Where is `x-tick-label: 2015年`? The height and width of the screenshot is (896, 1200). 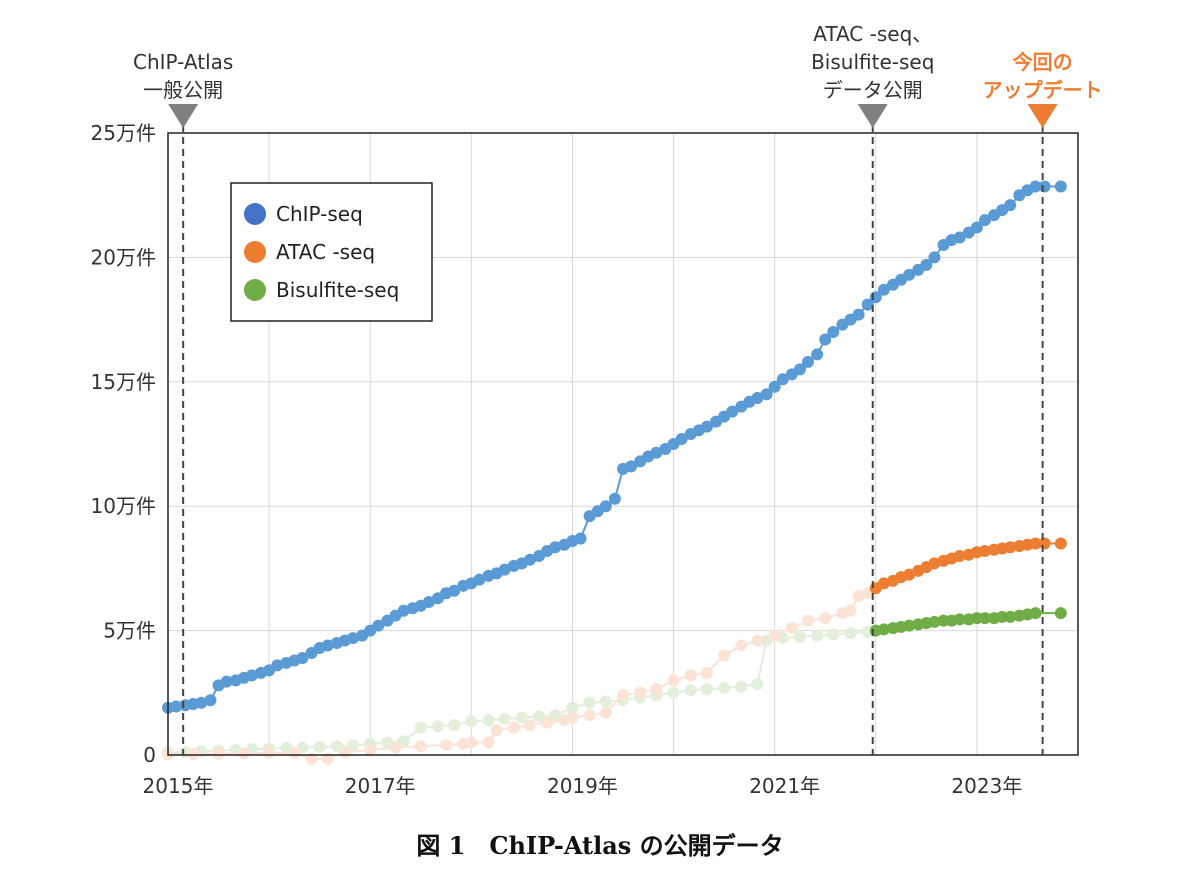
x-tick-label: 2015年 is located at coordinates (178, 786).